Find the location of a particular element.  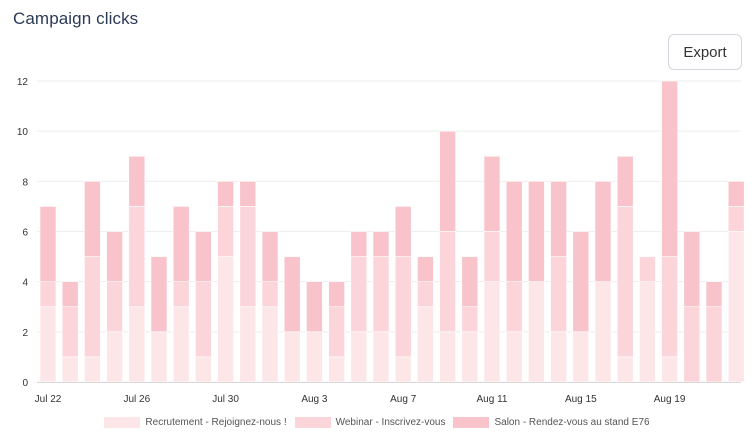

legend-item-recrutement: Recrutement - Rejoignez-nous ! is located at coordinates (195, 422).